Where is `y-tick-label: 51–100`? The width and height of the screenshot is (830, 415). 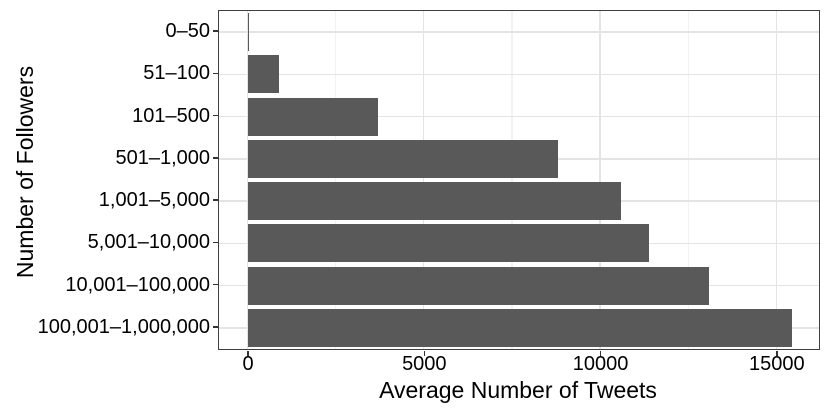
y-tick-label: 51–100 is located at coordinates (176, 73).